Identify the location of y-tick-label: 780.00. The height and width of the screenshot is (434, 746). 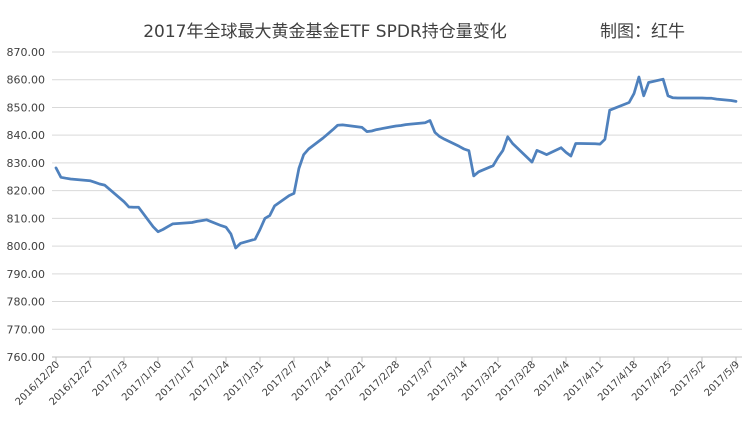
(26, 302).